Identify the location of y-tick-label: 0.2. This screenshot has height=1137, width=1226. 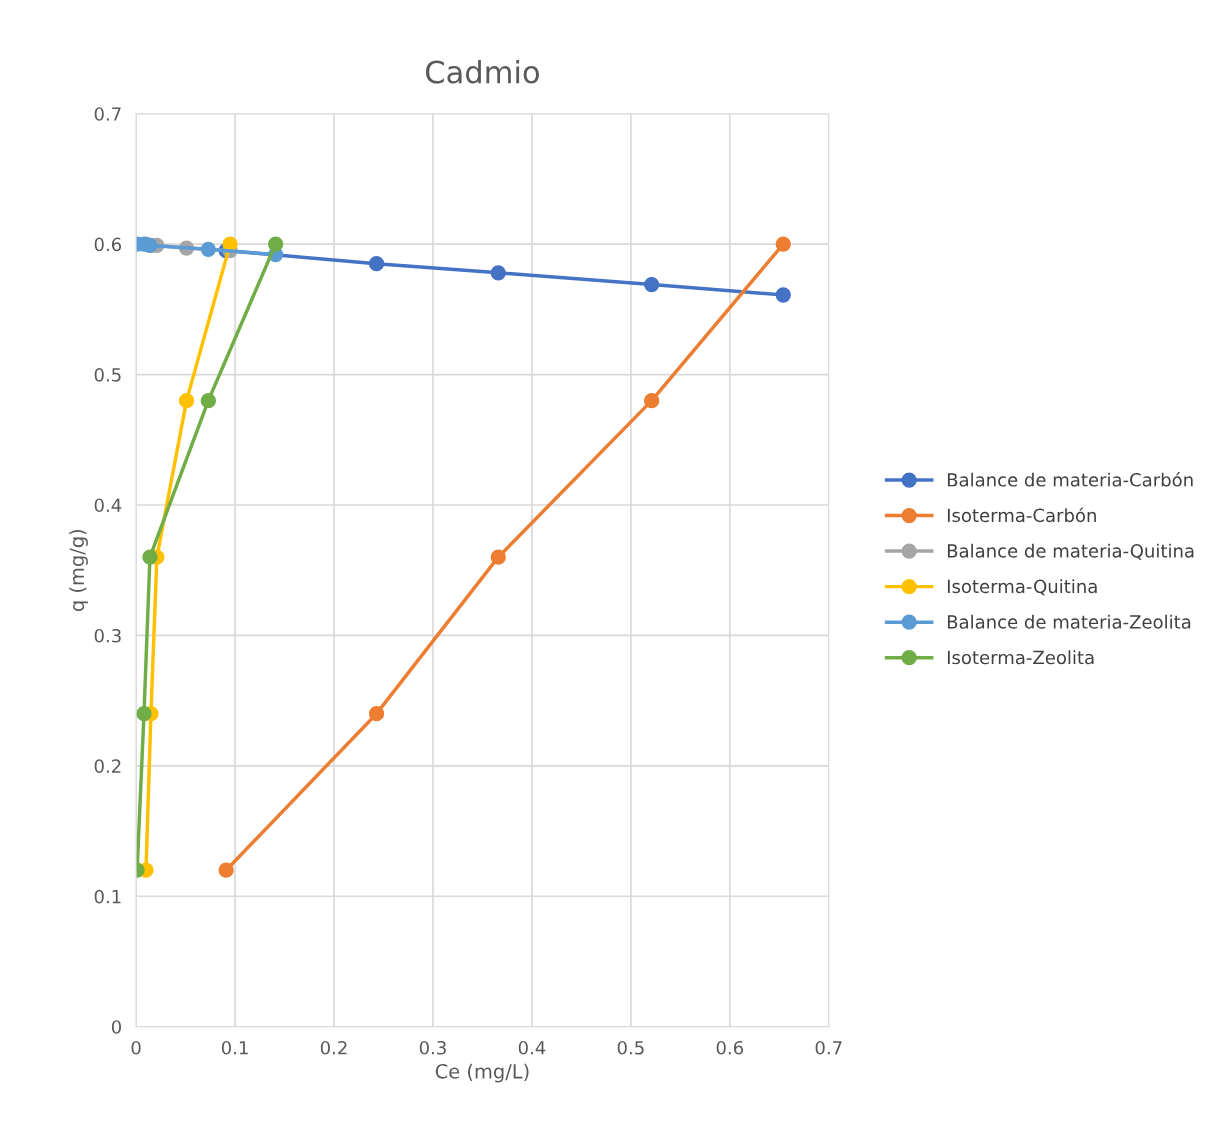
(107, 766).